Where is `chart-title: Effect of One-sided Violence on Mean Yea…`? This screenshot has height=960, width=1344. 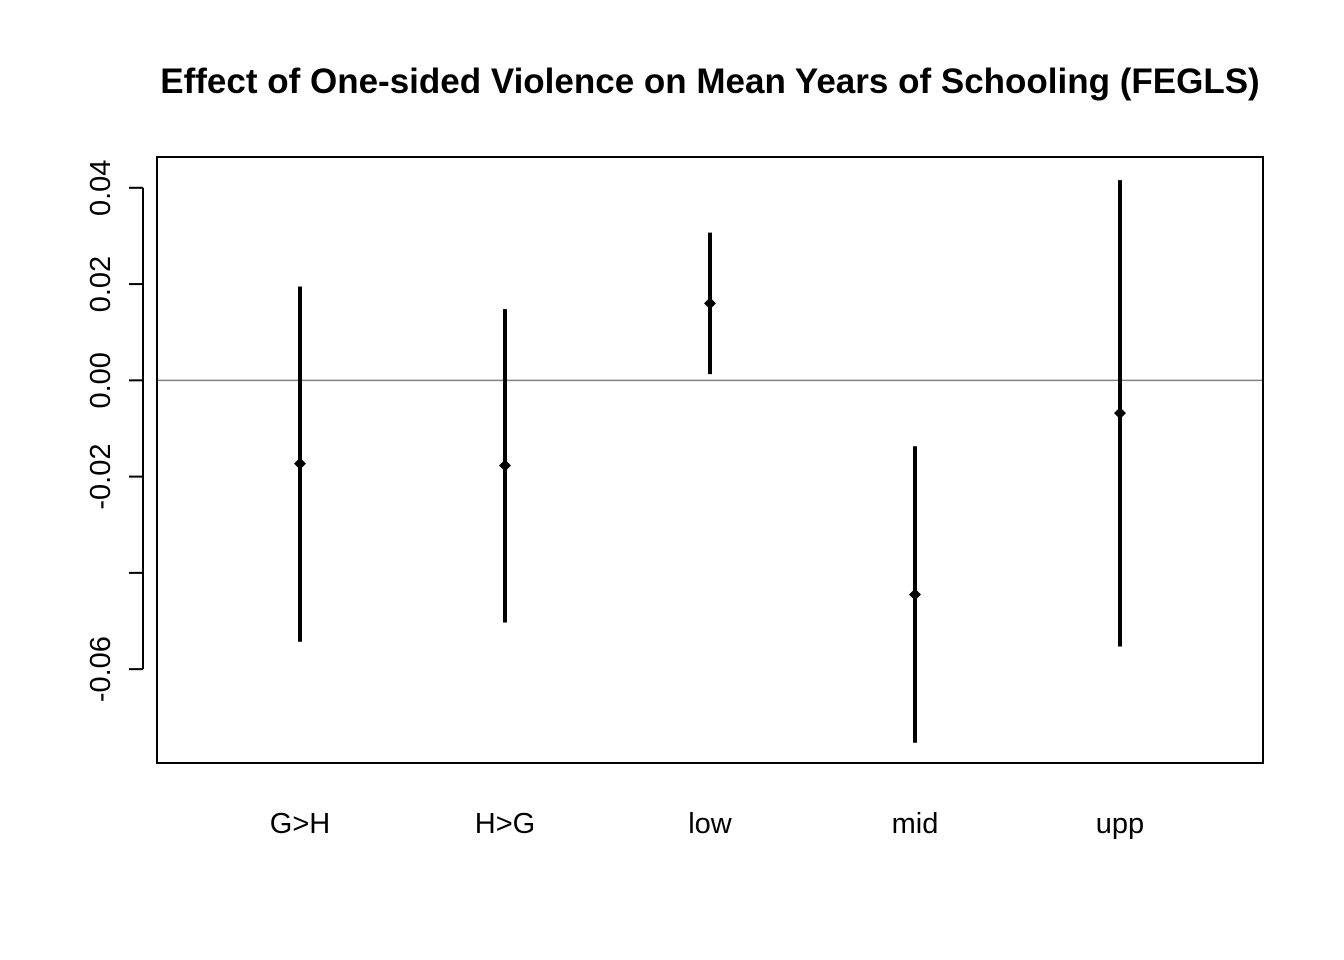
chart-title: Effect of One-sided Violence on Mean Yea… is located at coordinates (709, 81).